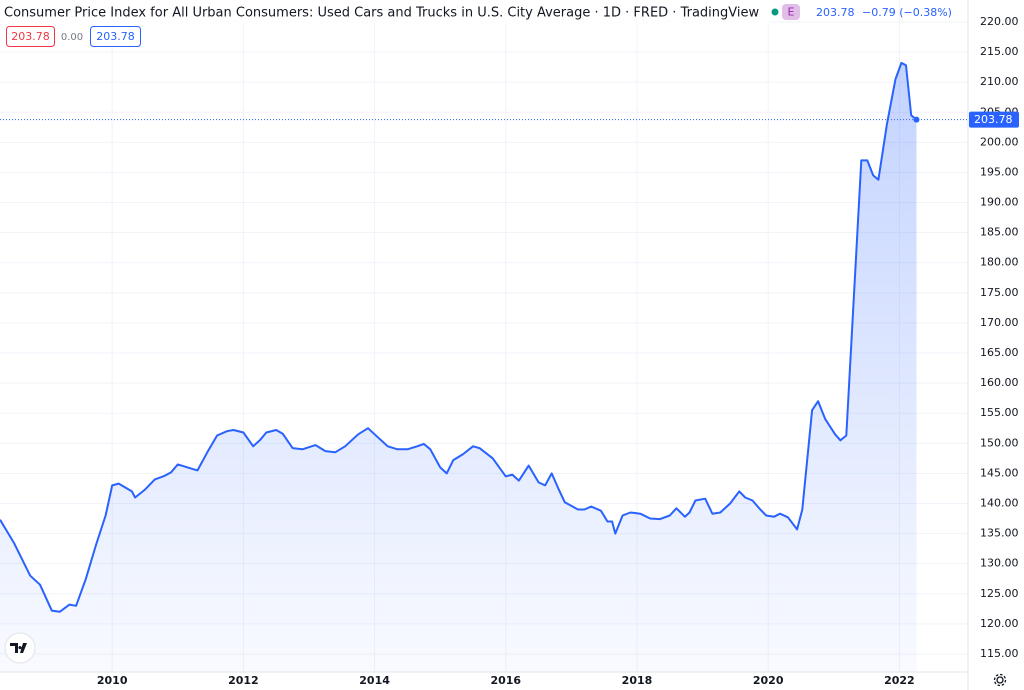 This screenshot has width=1024, height=690. Describe the element at coordinates (999, 262) in the screenshot. I see `y-tick-label: 180.00` at that location.